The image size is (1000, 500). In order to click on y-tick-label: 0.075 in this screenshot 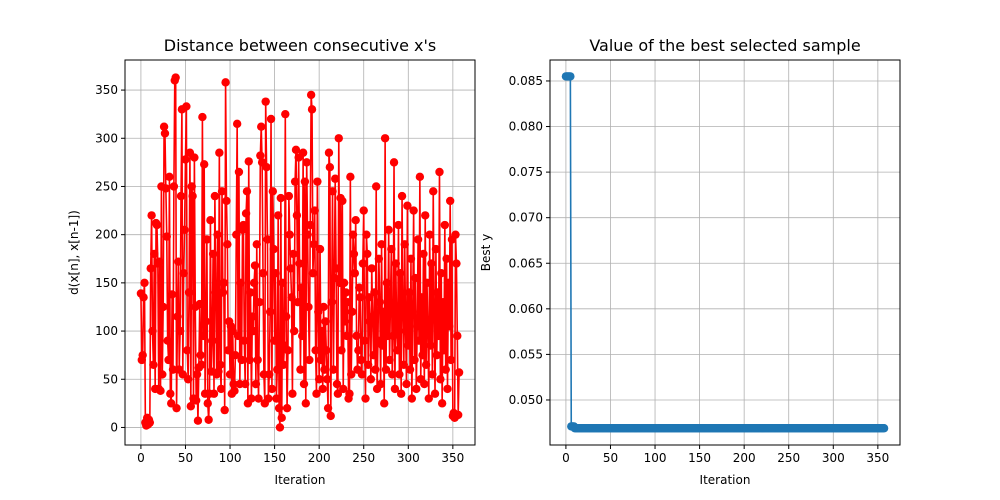, I will do `click(526, 172)`.